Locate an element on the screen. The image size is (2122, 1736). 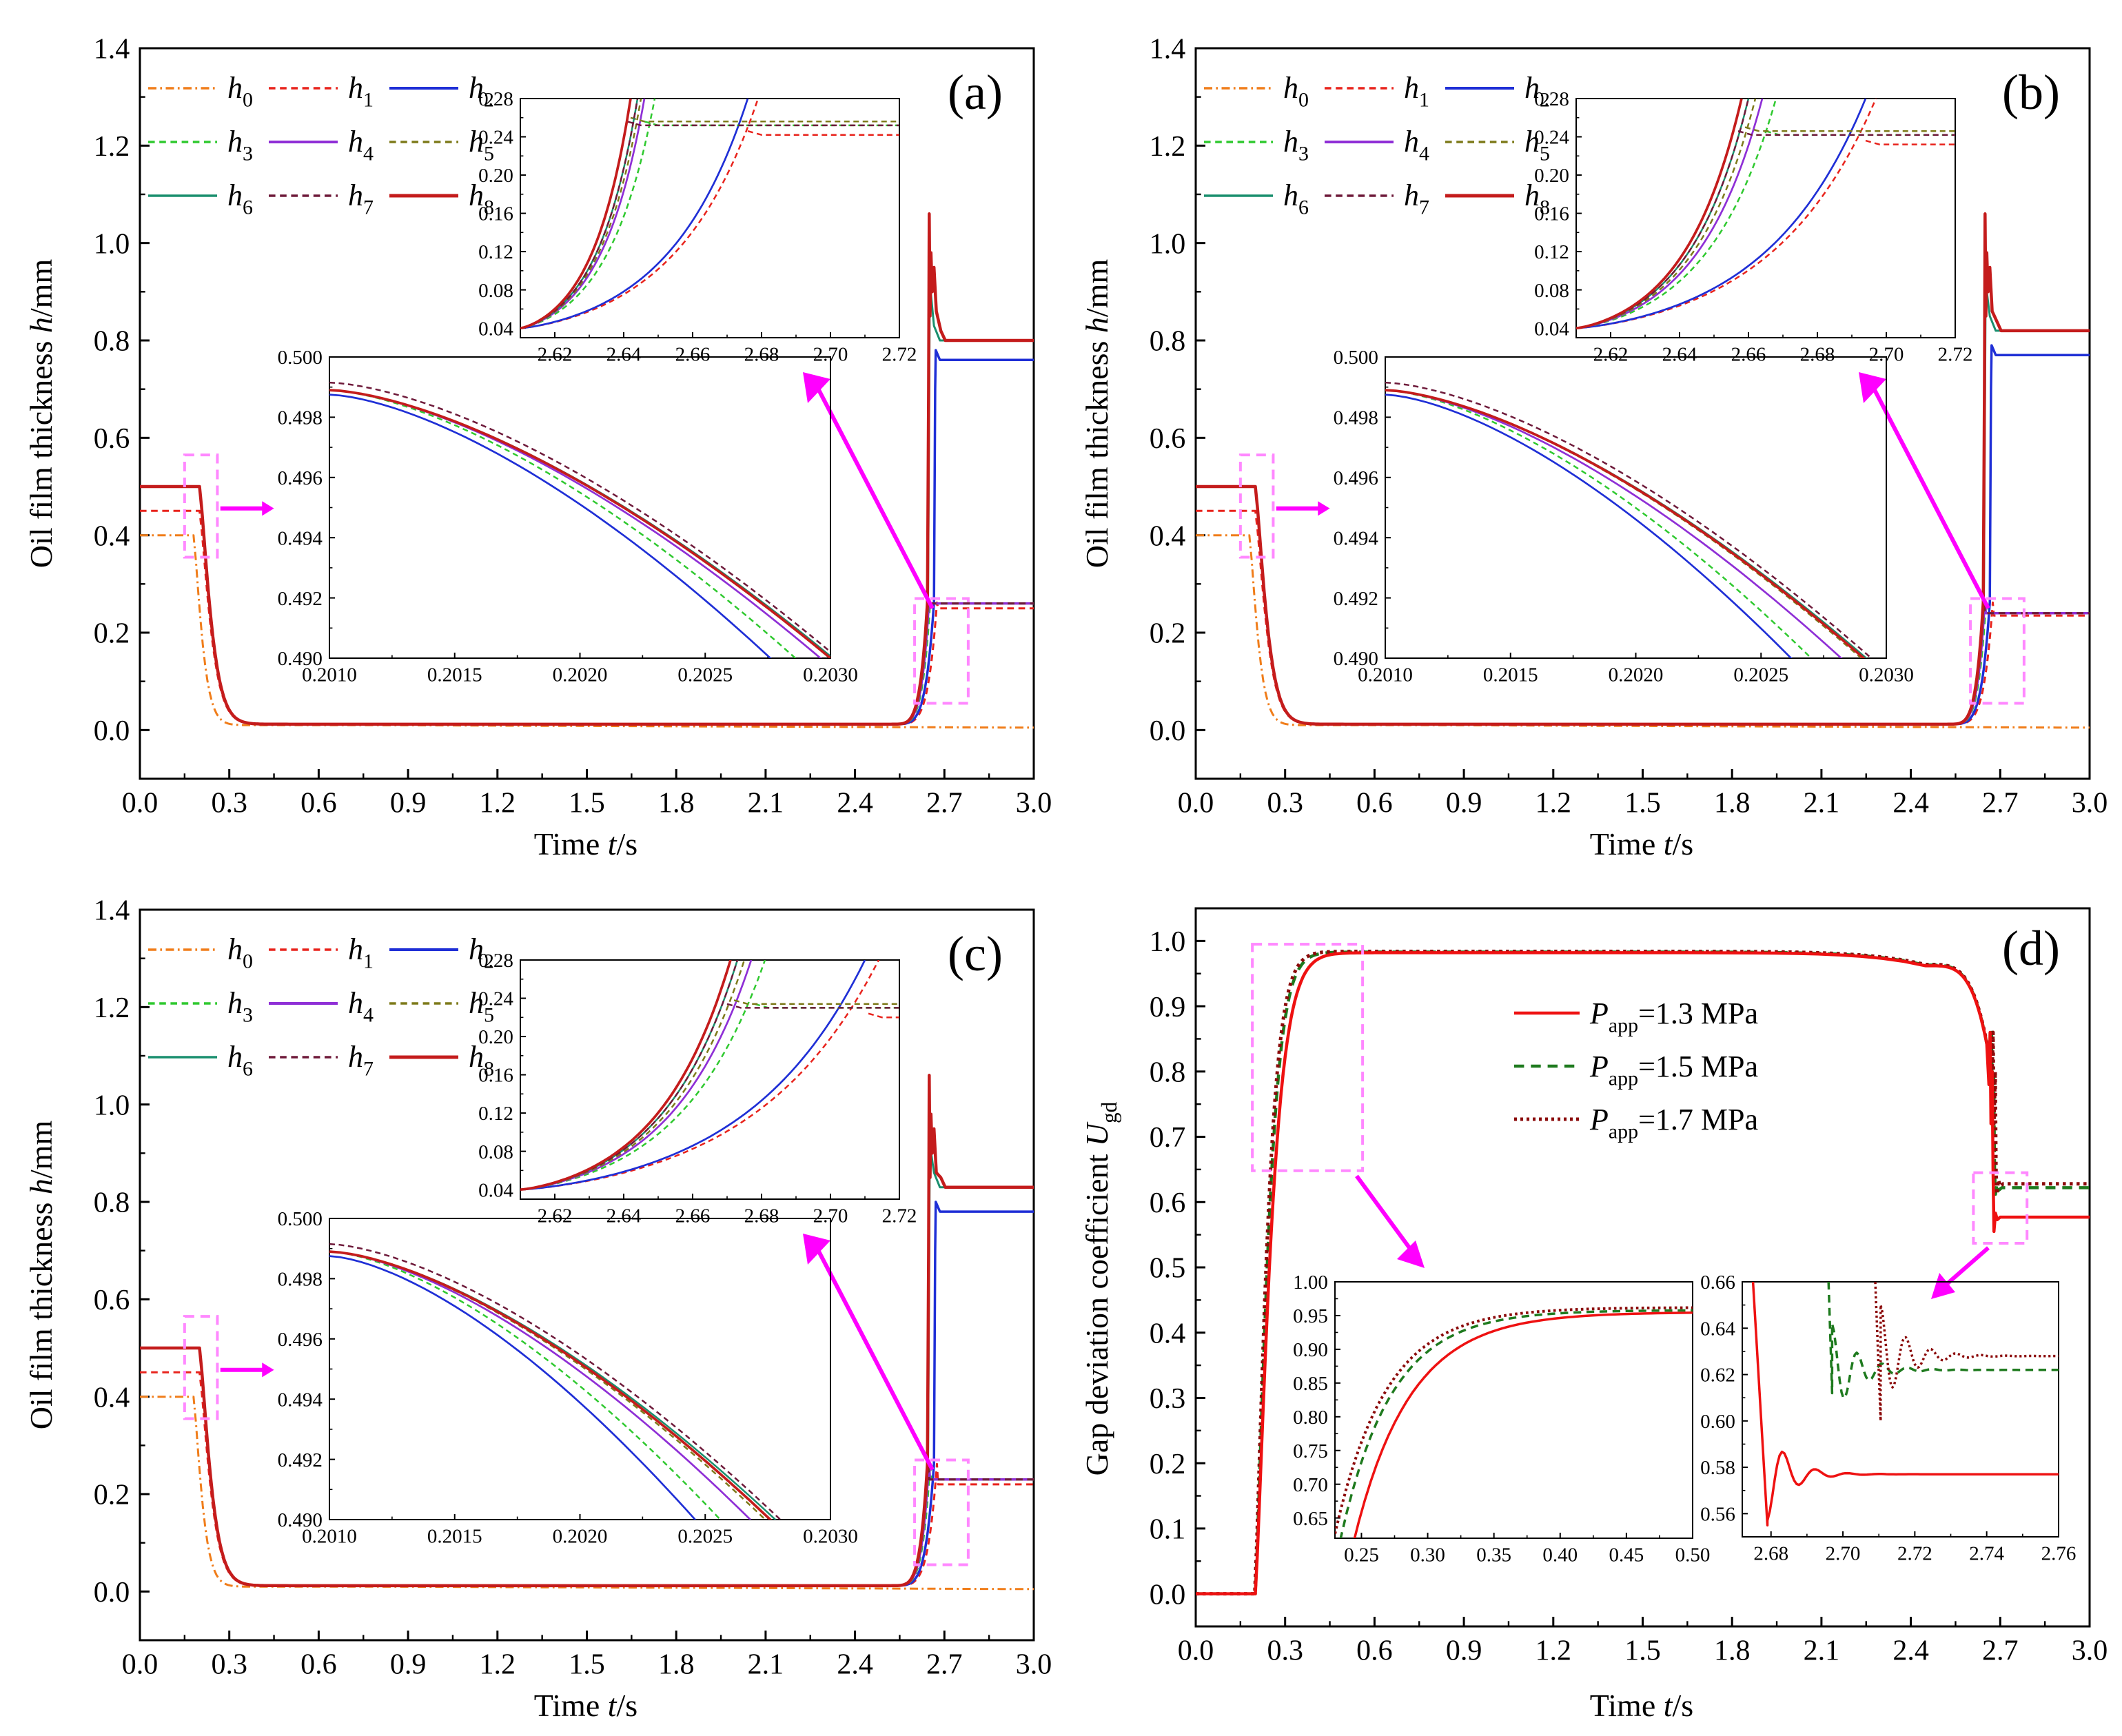
y-tick-label: 1.0 is located at coordinates (1168, 942).